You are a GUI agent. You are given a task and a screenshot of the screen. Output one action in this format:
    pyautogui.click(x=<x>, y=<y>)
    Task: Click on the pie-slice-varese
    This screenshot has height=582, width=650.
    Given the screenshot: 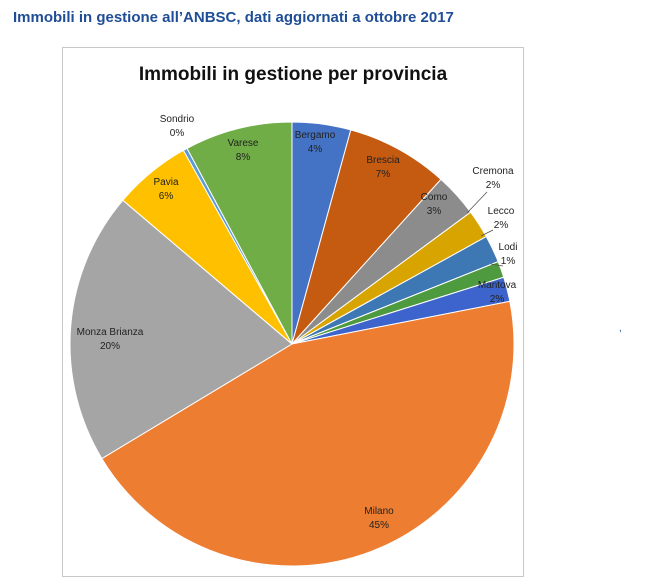 What is the action you would take?
    pyautogui.click(x=239, y=233)
    